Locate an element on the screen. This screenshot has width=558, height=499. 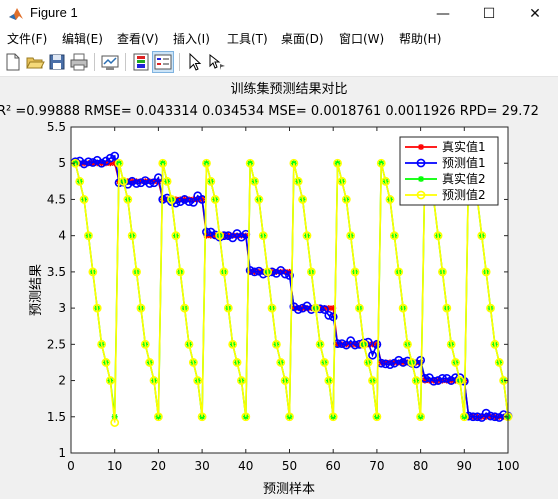
menu-tools: 工具(T) is located at coordinates (247, 39).